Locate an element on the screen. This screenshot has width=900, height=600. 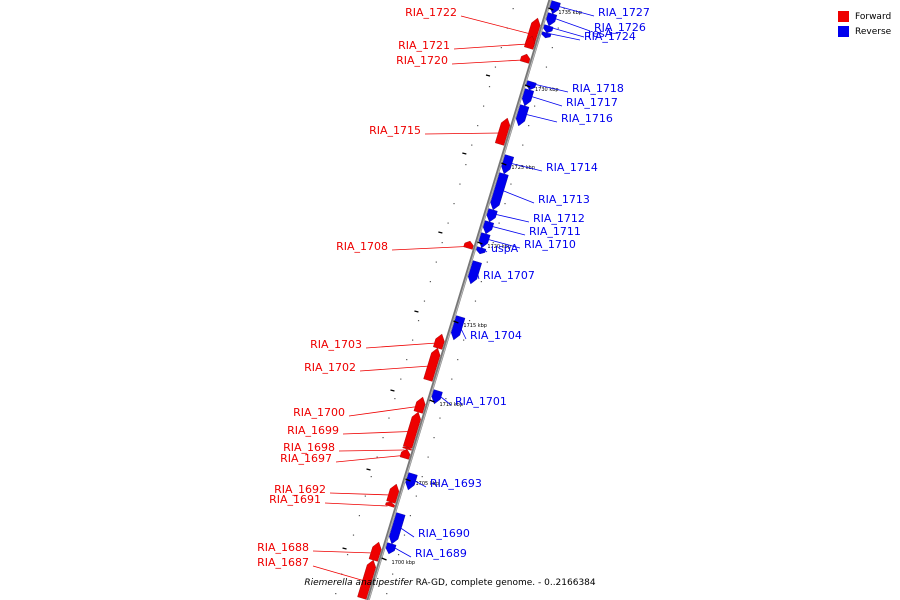
gene-label-ria-1687: RIA_1687 is located at coordinates (283, 562).